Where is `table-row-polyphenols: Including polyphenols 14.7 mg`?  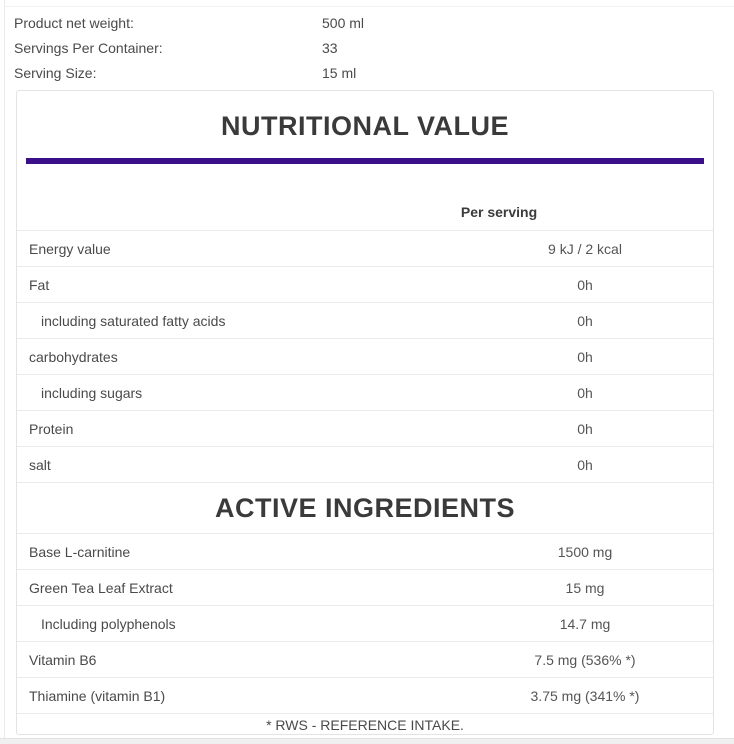
table-row-polyphenols: Including polyphenols 14.7 mg is located at coordinates (365, 624).